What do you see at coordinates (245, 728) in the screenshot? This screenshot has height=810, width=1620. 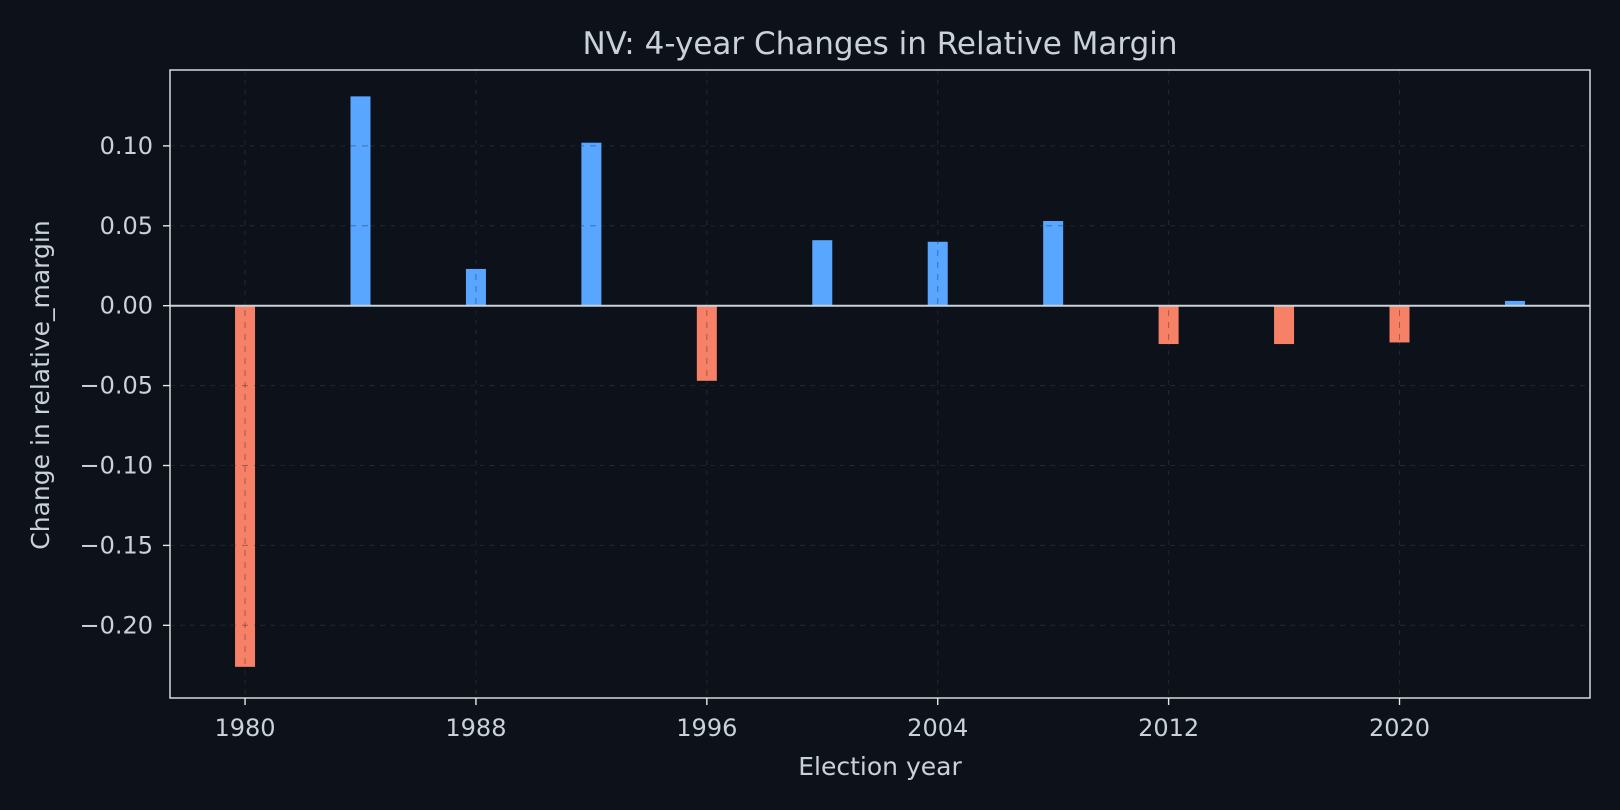 I see `x-tick-label: 1980` at bounding box center [245, 728].